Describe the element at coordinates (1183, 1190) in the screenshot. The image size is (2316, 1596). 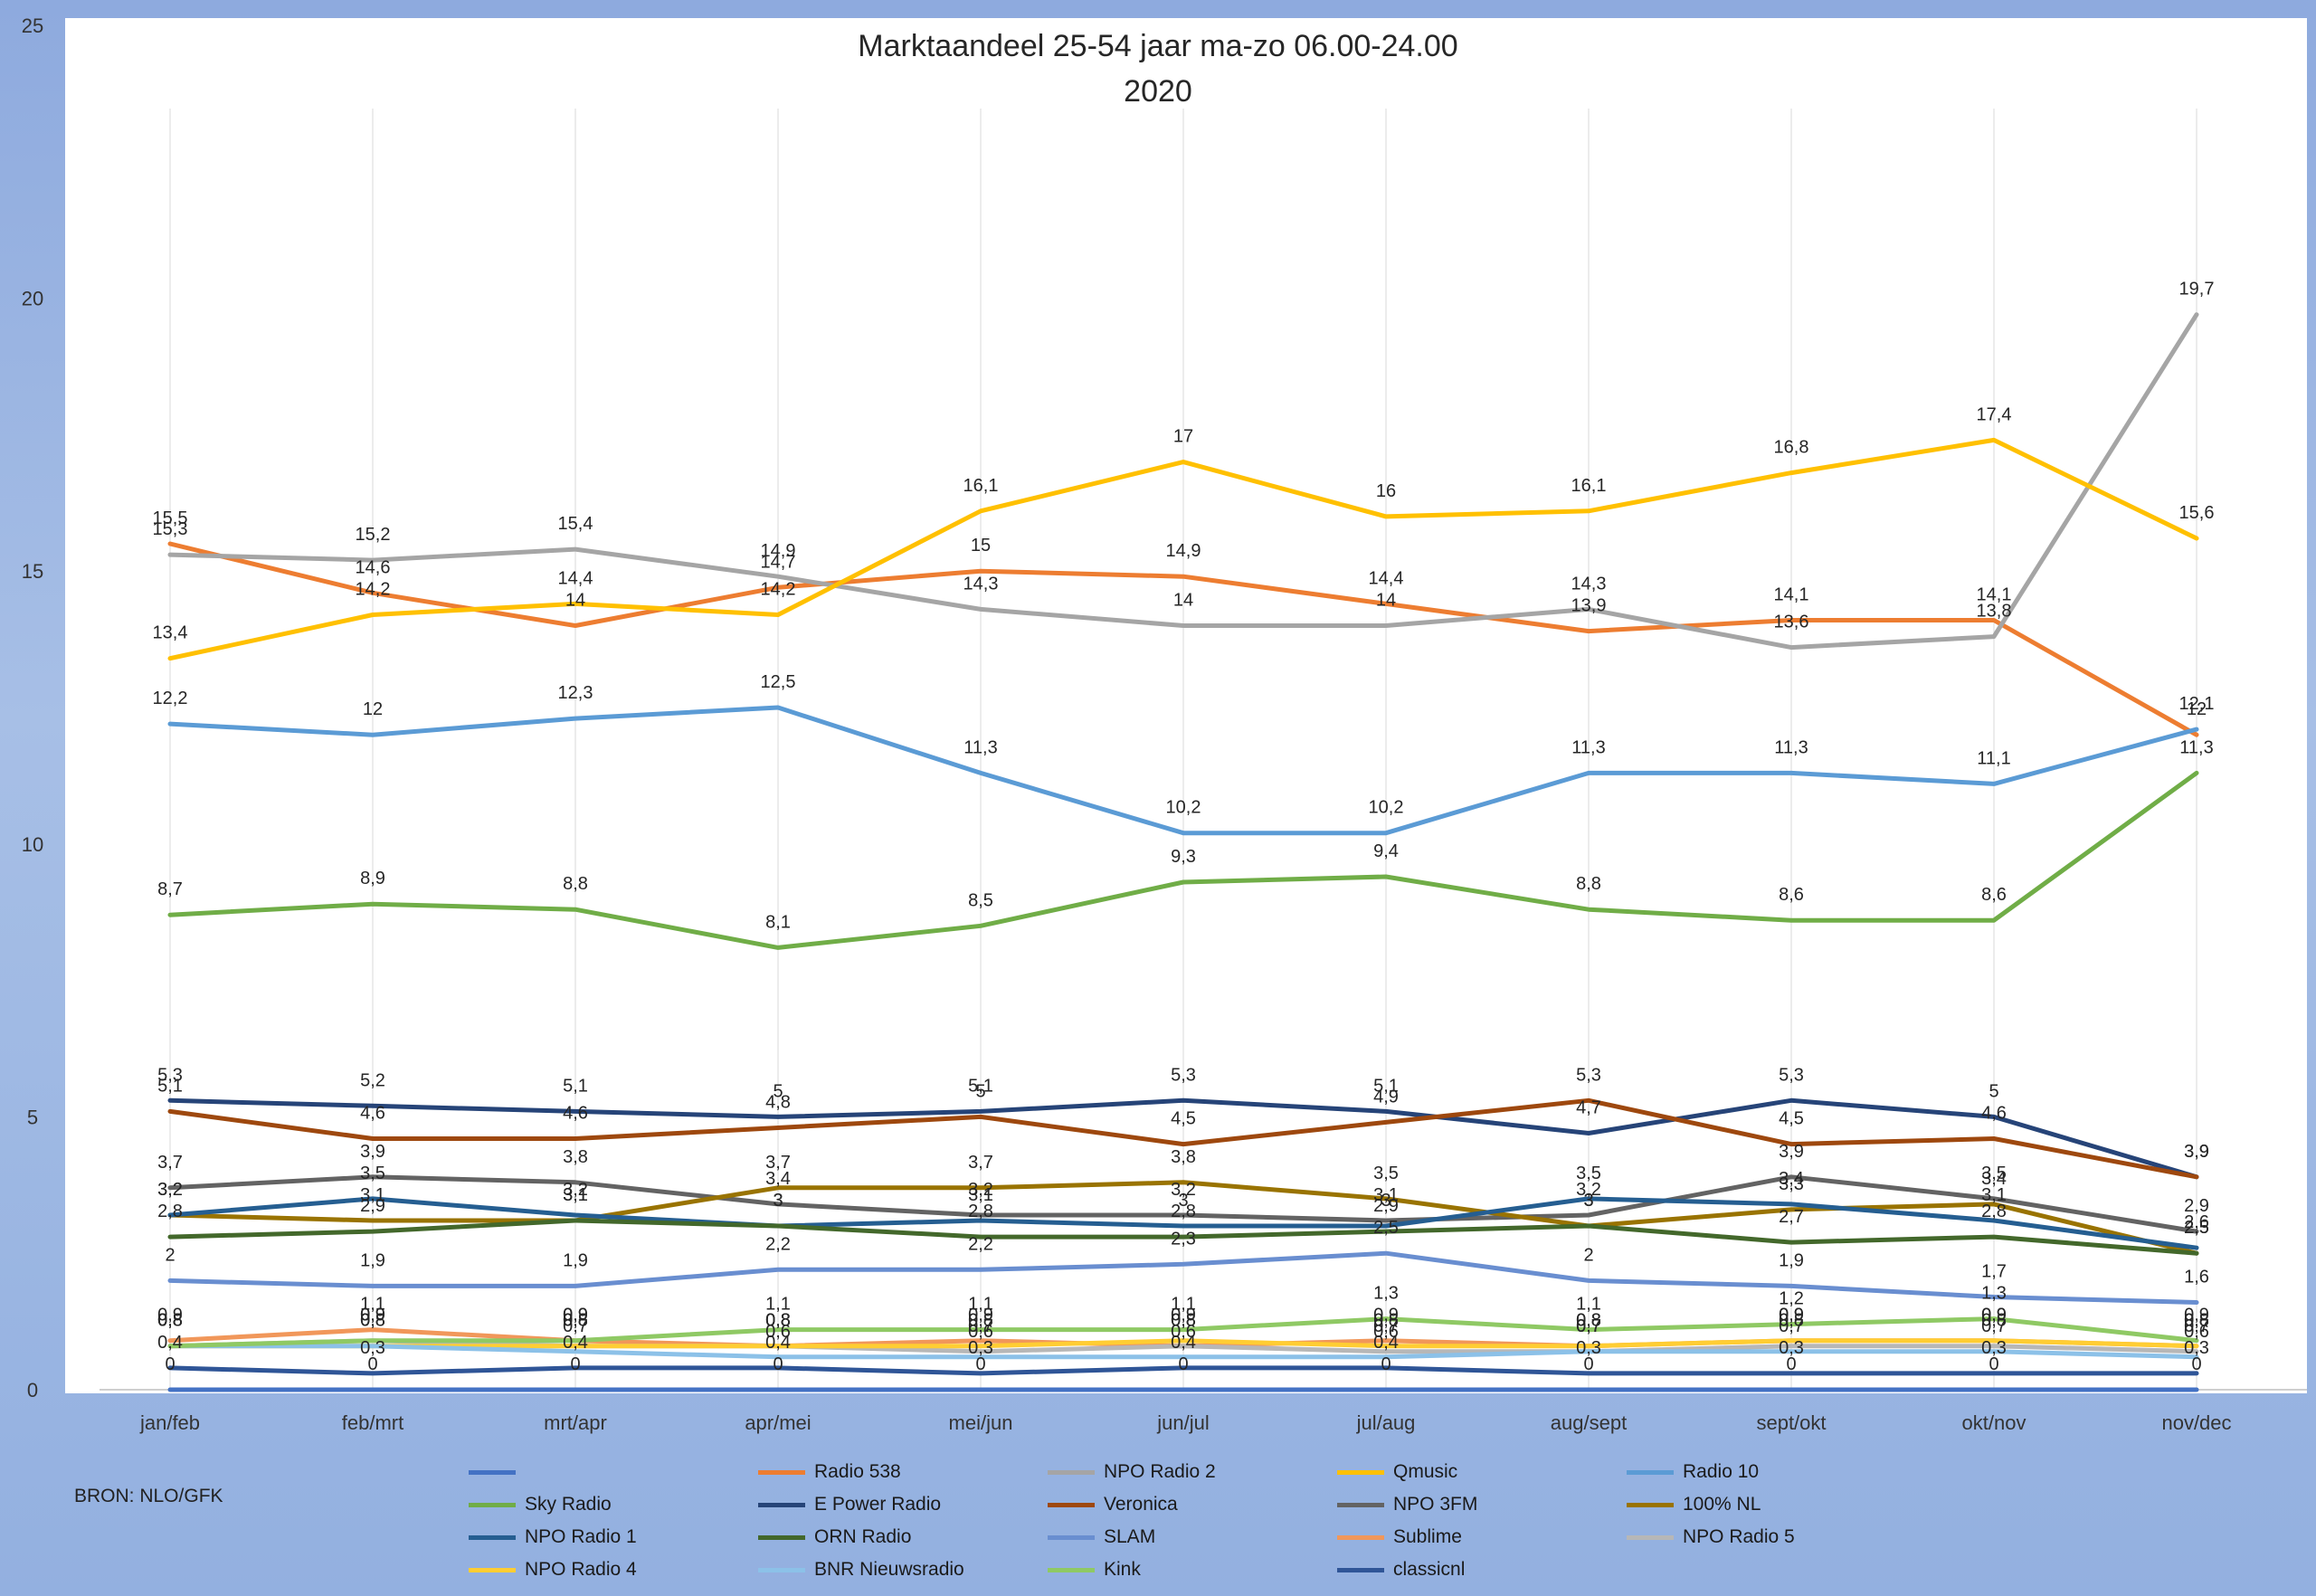
I see `data-label: 3,2` at that location.